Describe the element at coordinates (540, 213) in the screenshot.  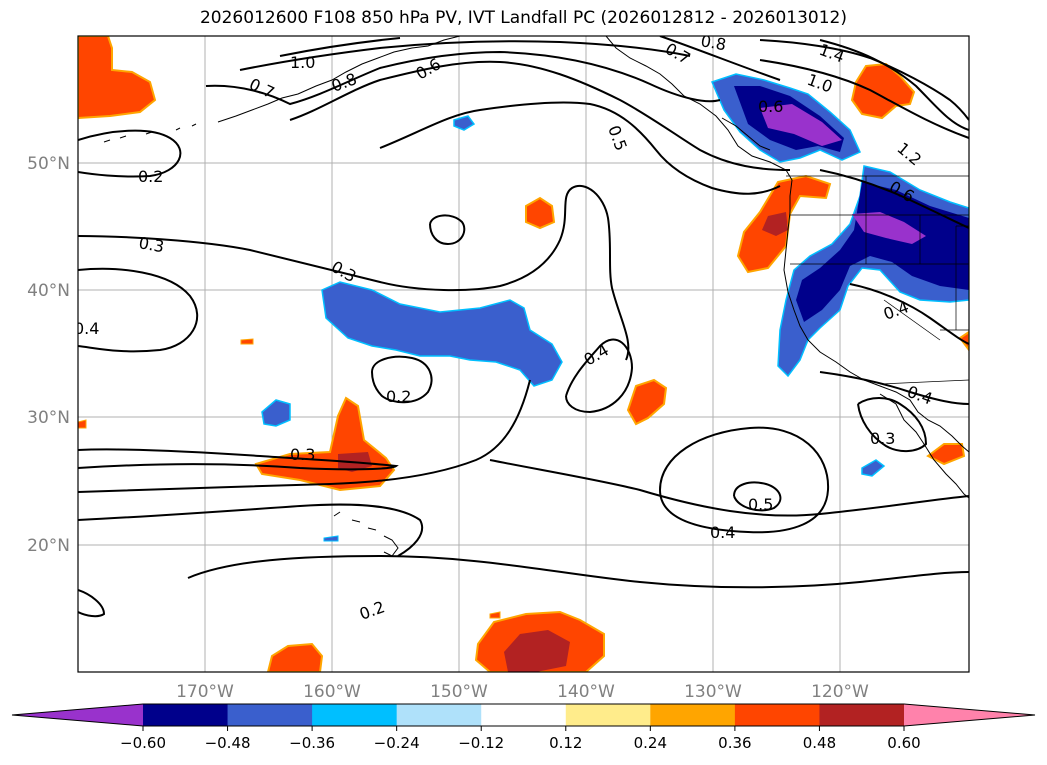
I see `anomaly-gulf-small` at that location.